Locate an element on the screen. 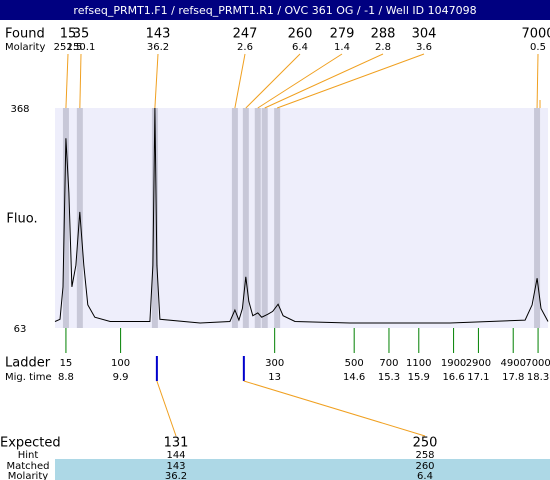 This screenshot has height=480, width=550. found-molarity: 252.5 is located at coordinates (68, 47).